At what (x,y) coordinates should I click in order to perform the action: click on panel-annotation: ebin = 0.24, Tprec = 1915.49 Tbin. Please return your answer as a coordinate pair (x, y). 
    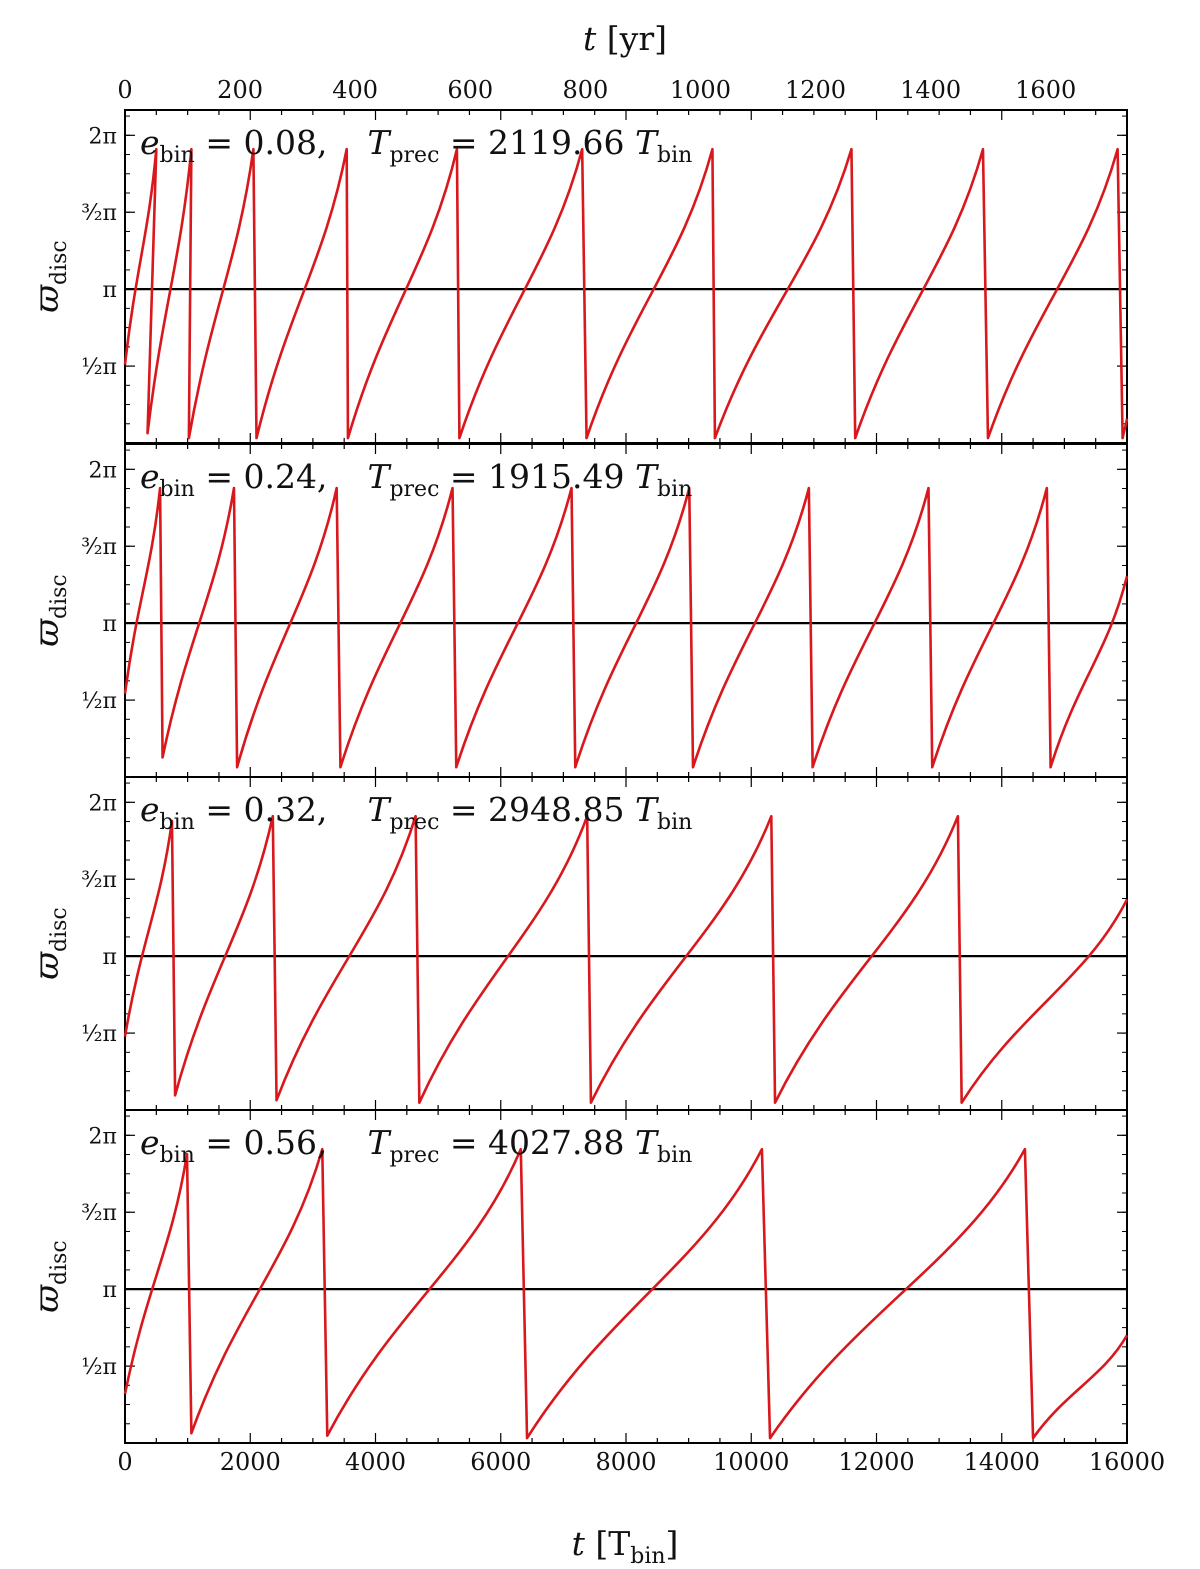
    Looking at the image, I should click on (416, 479).